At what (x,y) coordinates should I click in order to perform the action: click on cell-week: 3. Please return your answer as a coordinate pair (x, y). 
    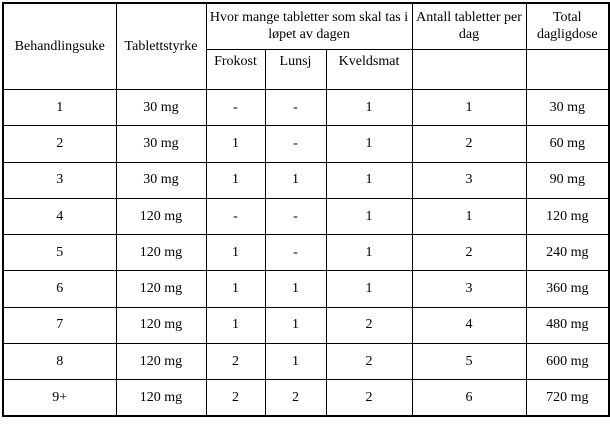
    Looking at the image, I should click on (59, 180).